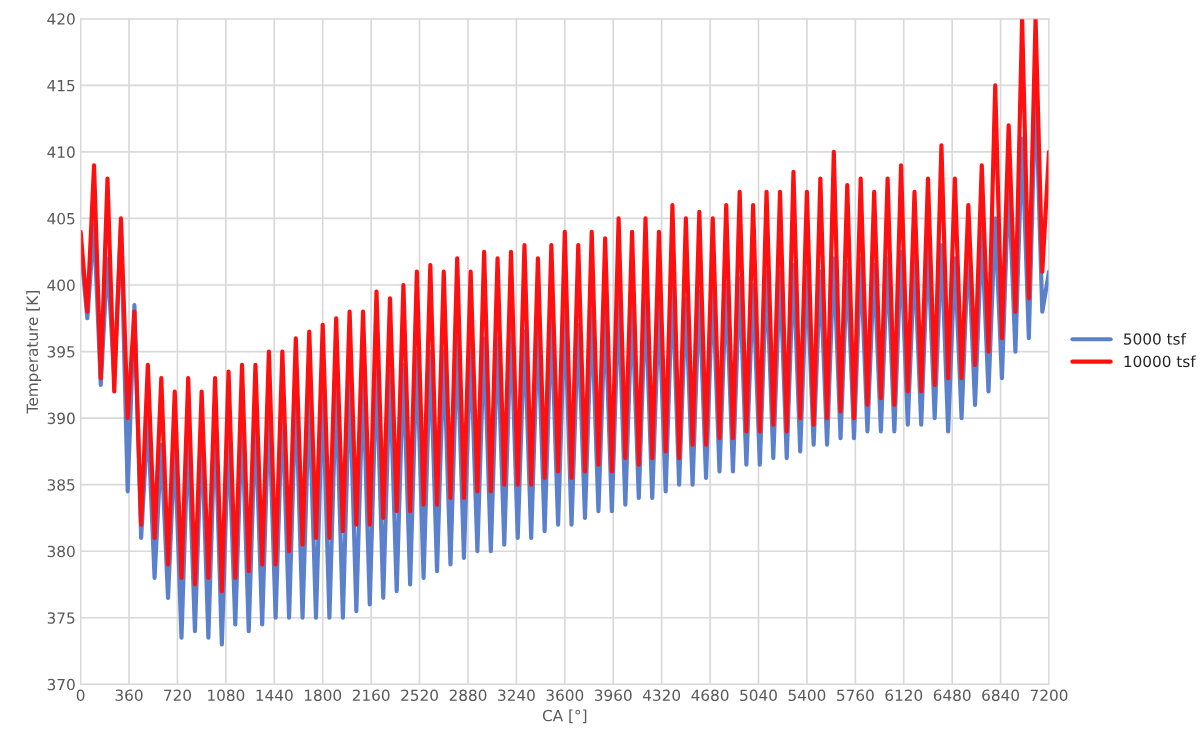 The image size is (1203, 752). Describe the element at coordinates (952, 695) in the screenshot. I see `x-tick-label: 6480` at that location.